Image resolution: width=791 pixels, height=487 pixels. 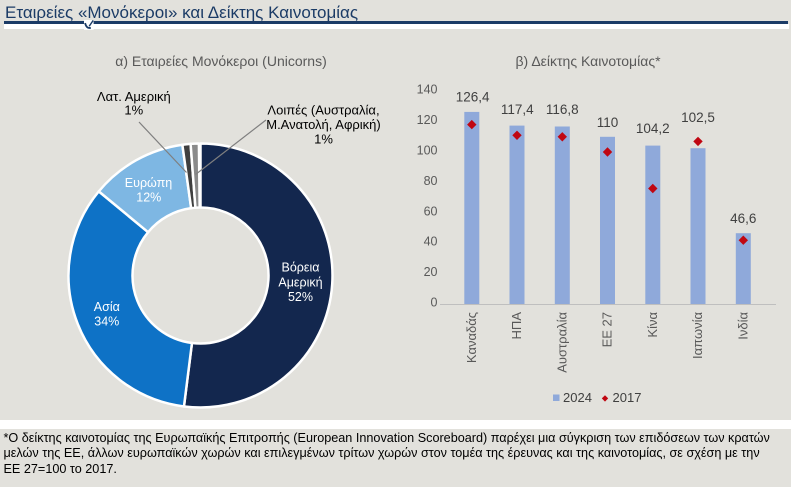 I want to click on svg-text: 2017, so click(x=627, y=397).